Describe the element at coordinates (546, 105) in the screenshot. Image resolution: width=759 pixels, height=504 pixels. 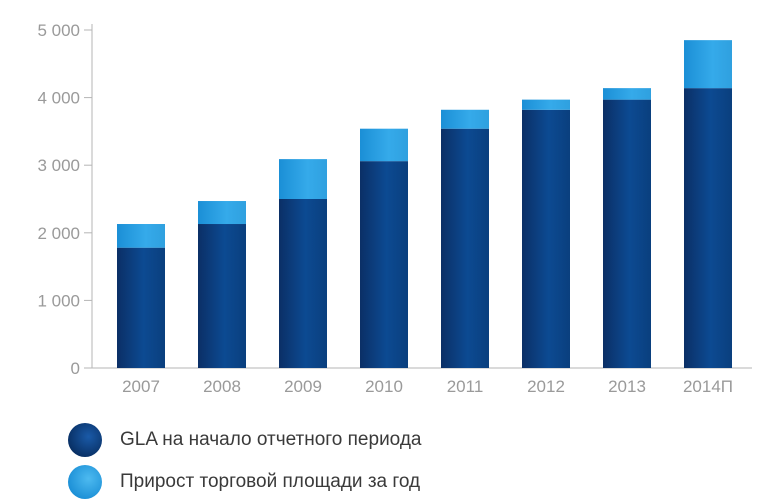
I see `bar-growth-2012` at that location.